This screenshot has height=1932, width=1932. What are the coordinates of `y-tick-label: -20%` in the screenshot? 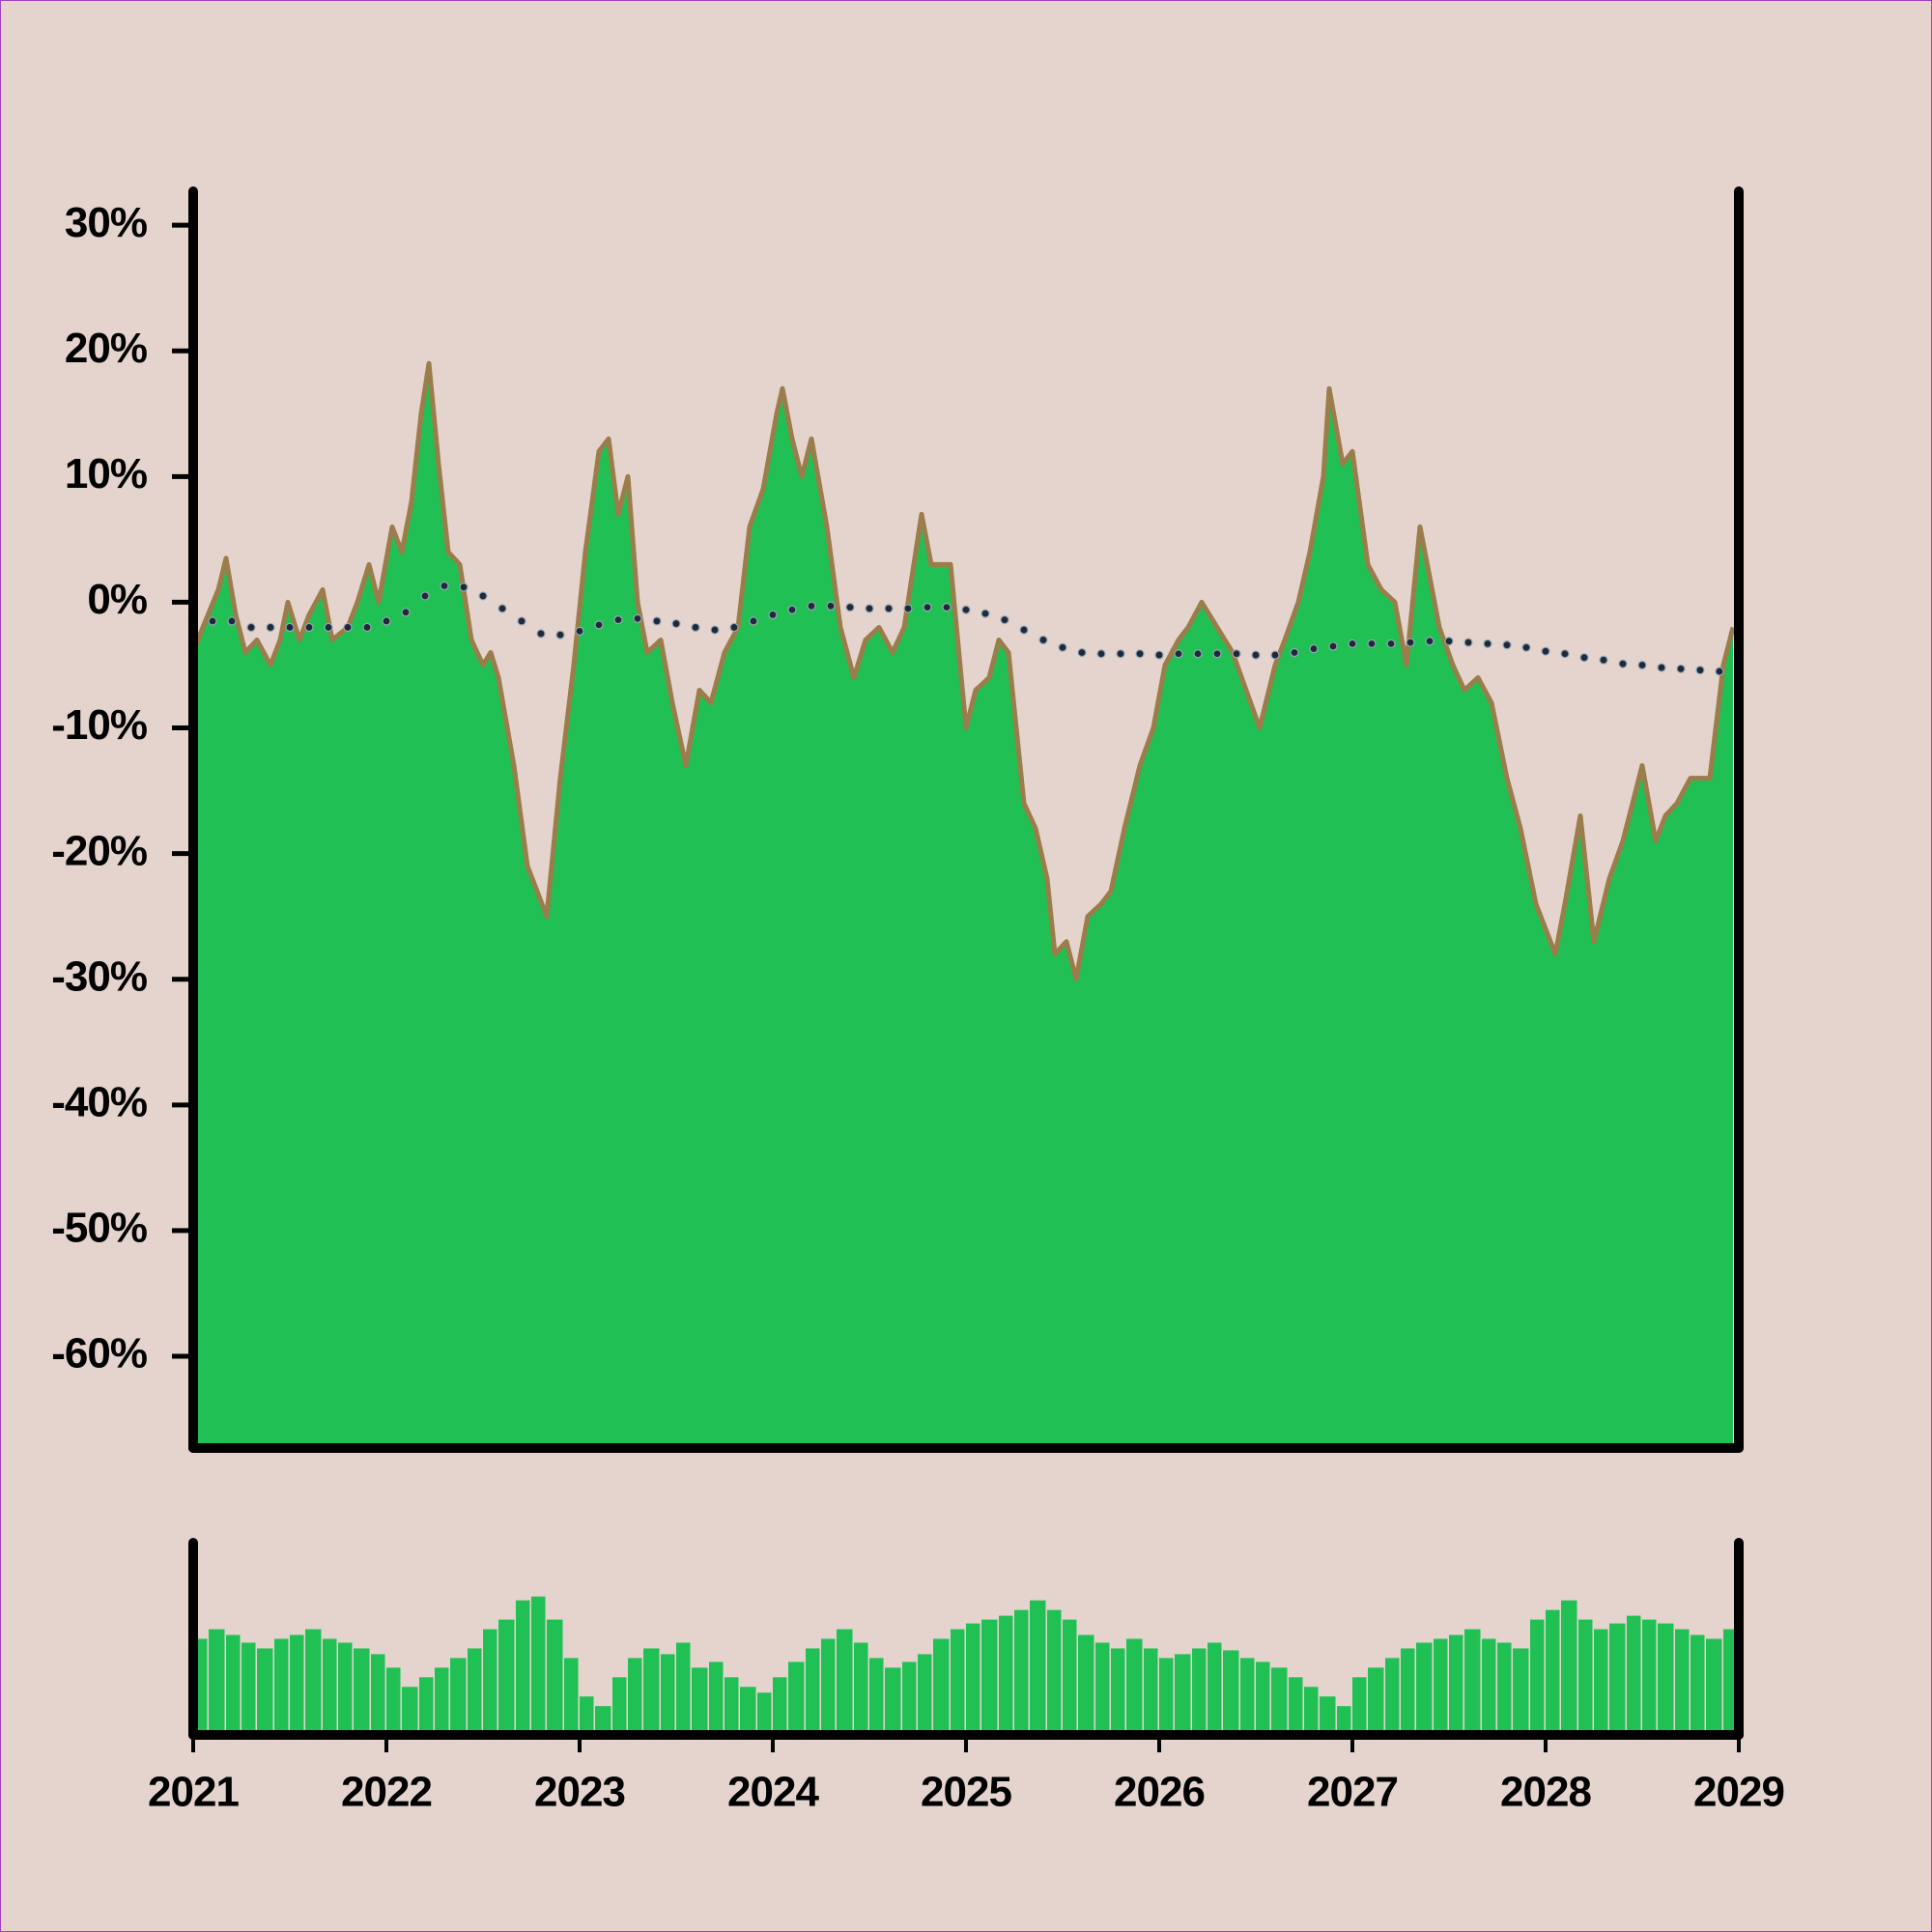 It's located at (99, 850).